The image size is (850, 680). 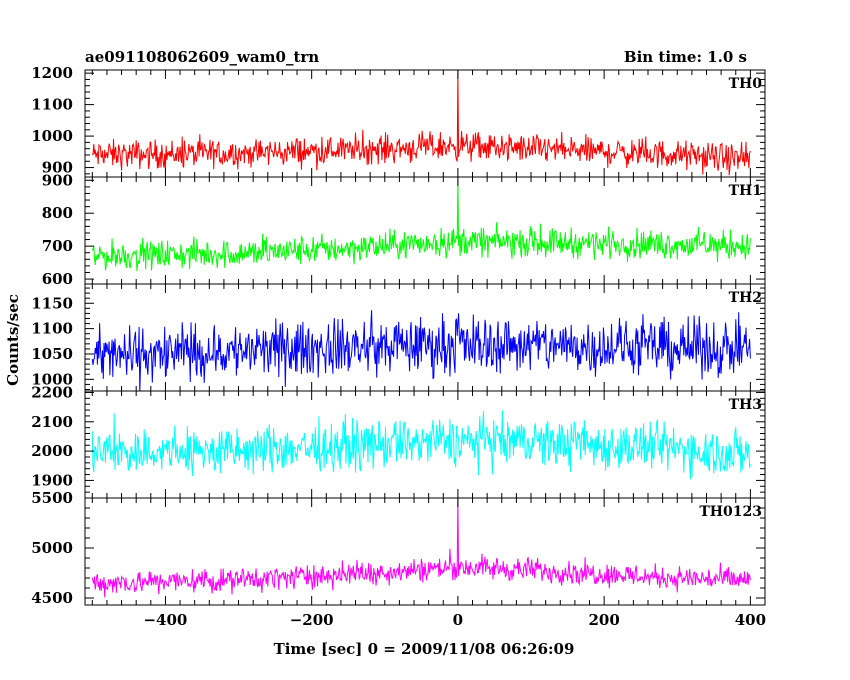 I want to click on y-tick-label: 800, so click(x=57, y=213).